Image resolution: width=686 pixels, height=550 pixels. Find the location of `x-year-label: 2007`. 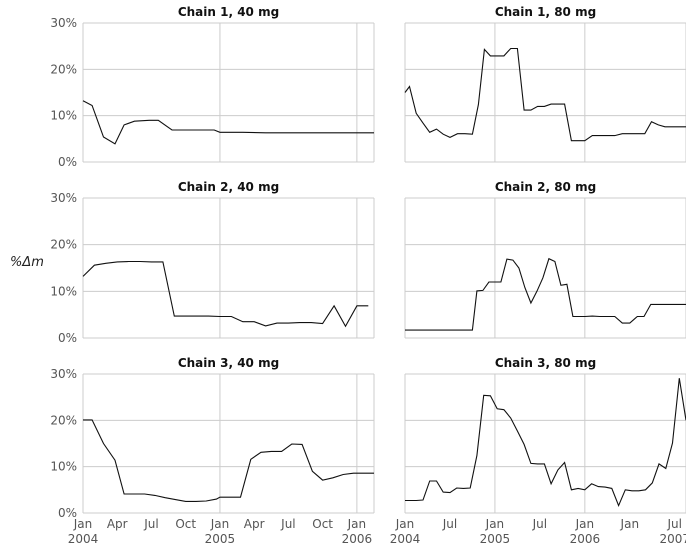

x-year-label: 2007 is located at coordinates (672, 539).